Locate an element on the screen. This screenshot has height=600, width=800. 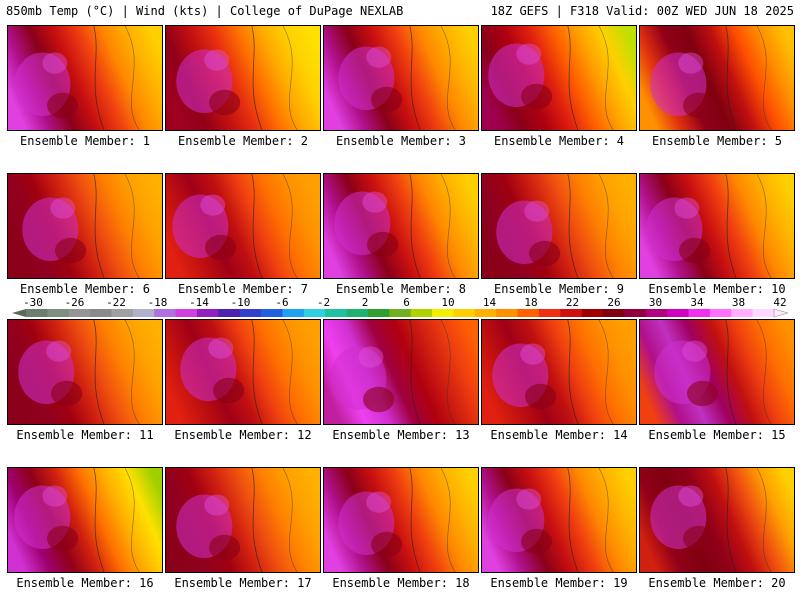
ensemble-member-label: Ensemble Member: 12 is located at coordinates (243, 435).